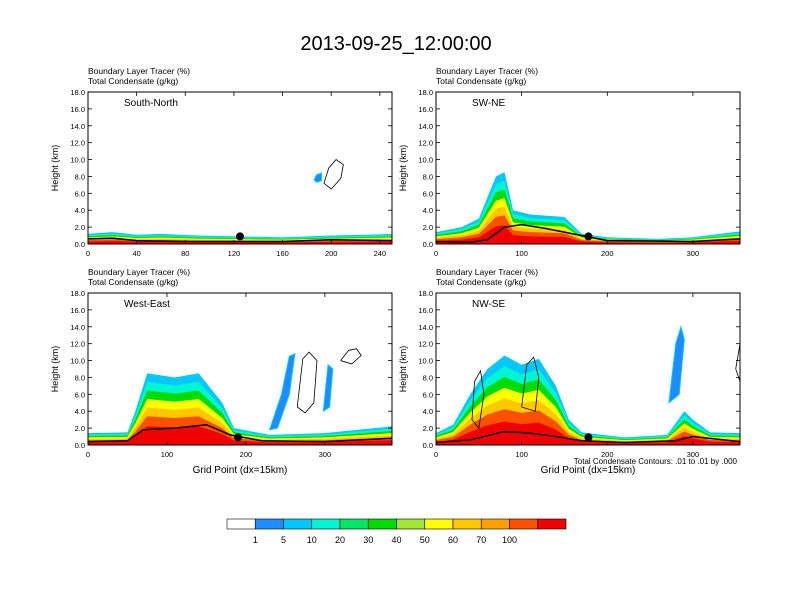 The image size is (792, 612). What do you see at coordinates (453, 540) in the screenshot?
I see `colorbar-label: 60` at bounding box center [453, 540].